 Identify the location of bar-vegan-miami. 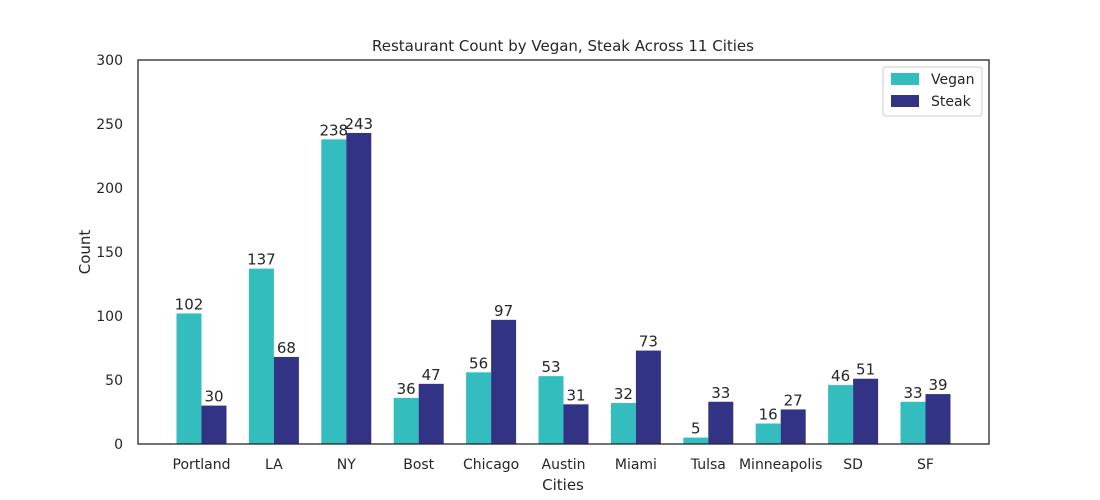
(623, 423).